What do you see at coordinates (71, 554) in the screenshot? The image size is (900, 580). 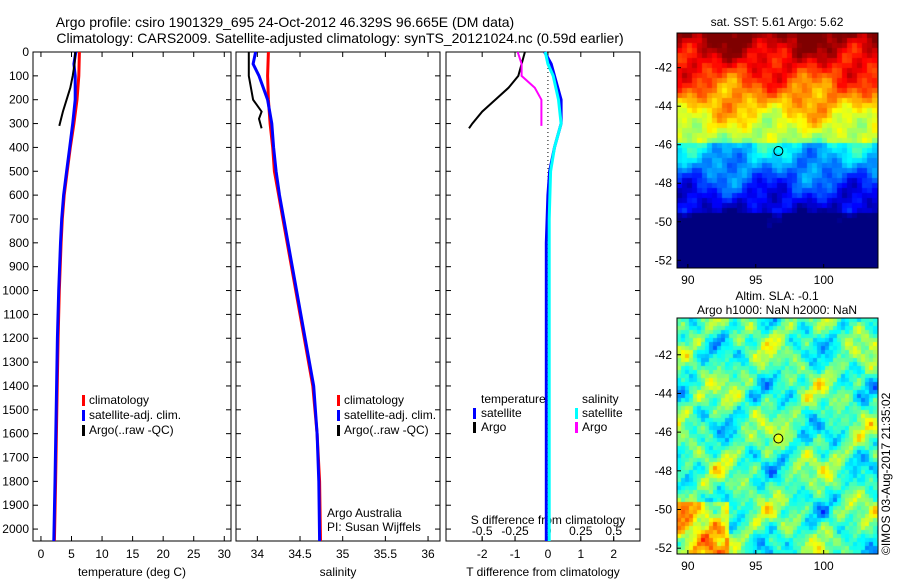 I see `temperature-xtick-label: 5` at bounding box center [71, 554].